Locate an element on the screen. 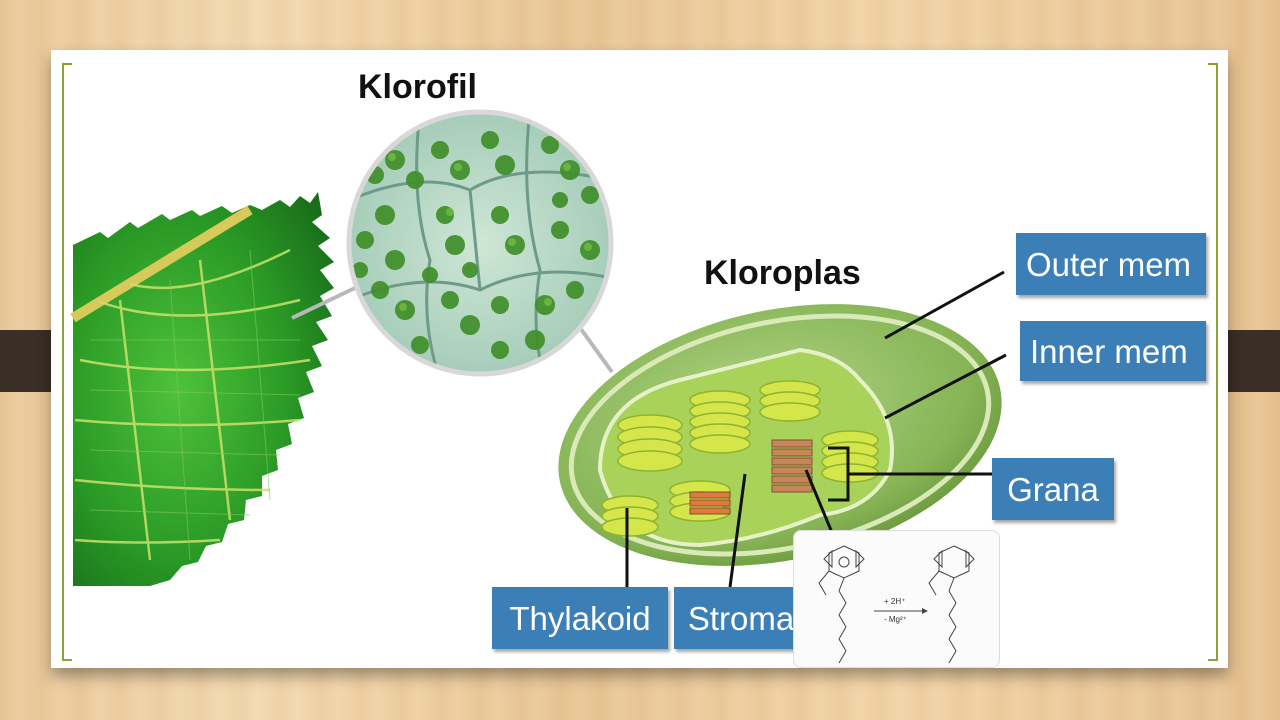 Image resolution: width=1280 pixels, height=720 pixels. pointer-lines is located at coordinates (816, 429).